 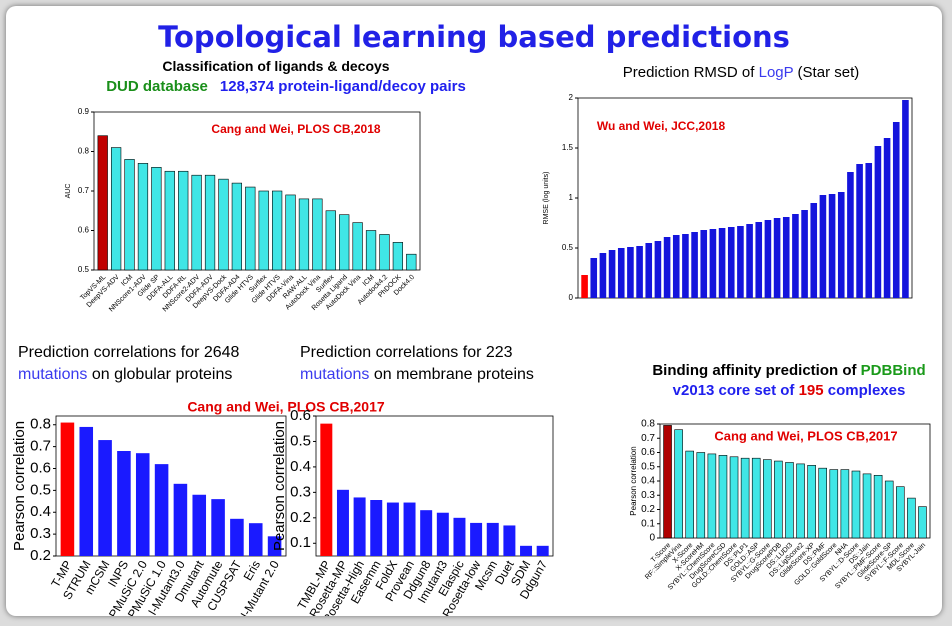 I want to click on chart-title-part: (Star set), so click(x=826, y=72).